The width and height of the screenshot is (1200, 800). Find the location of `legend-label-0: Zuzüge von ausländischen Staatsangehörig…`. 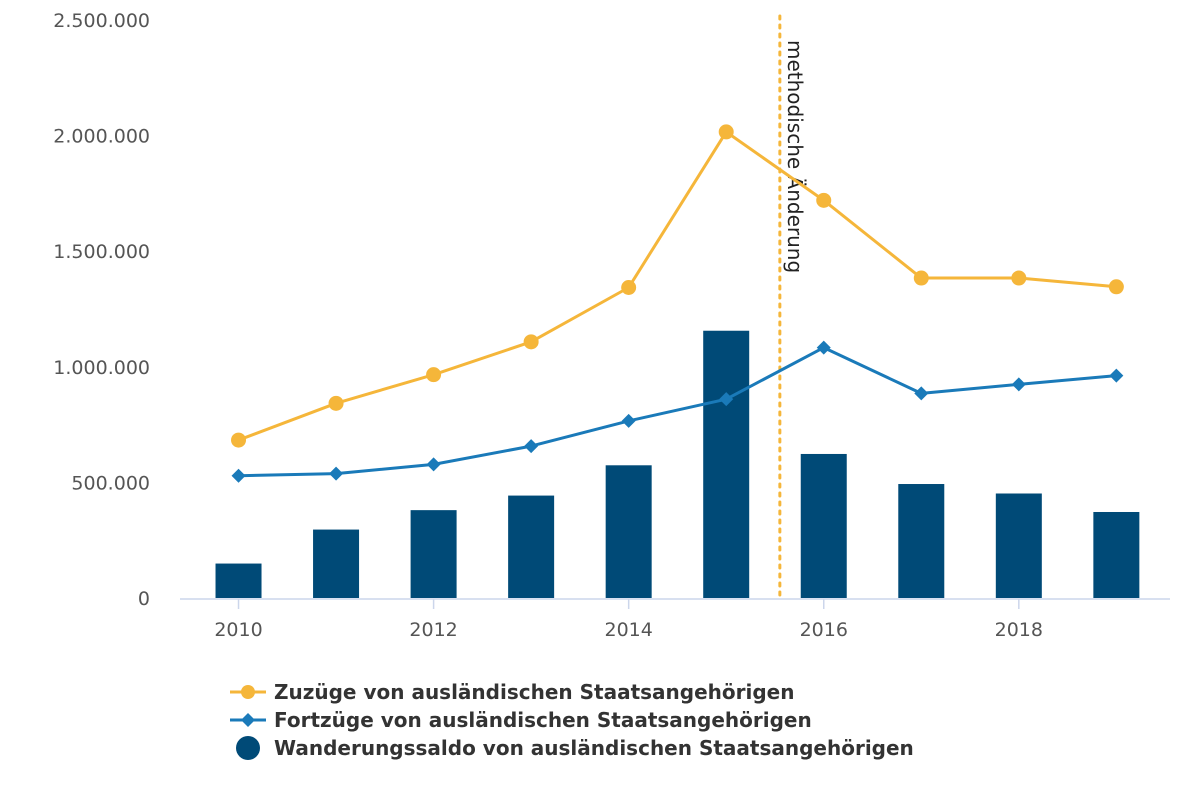

legend-label-0: Zuzüge von ausländischen Staatsangehörig… is located at coordinates (534, 692).